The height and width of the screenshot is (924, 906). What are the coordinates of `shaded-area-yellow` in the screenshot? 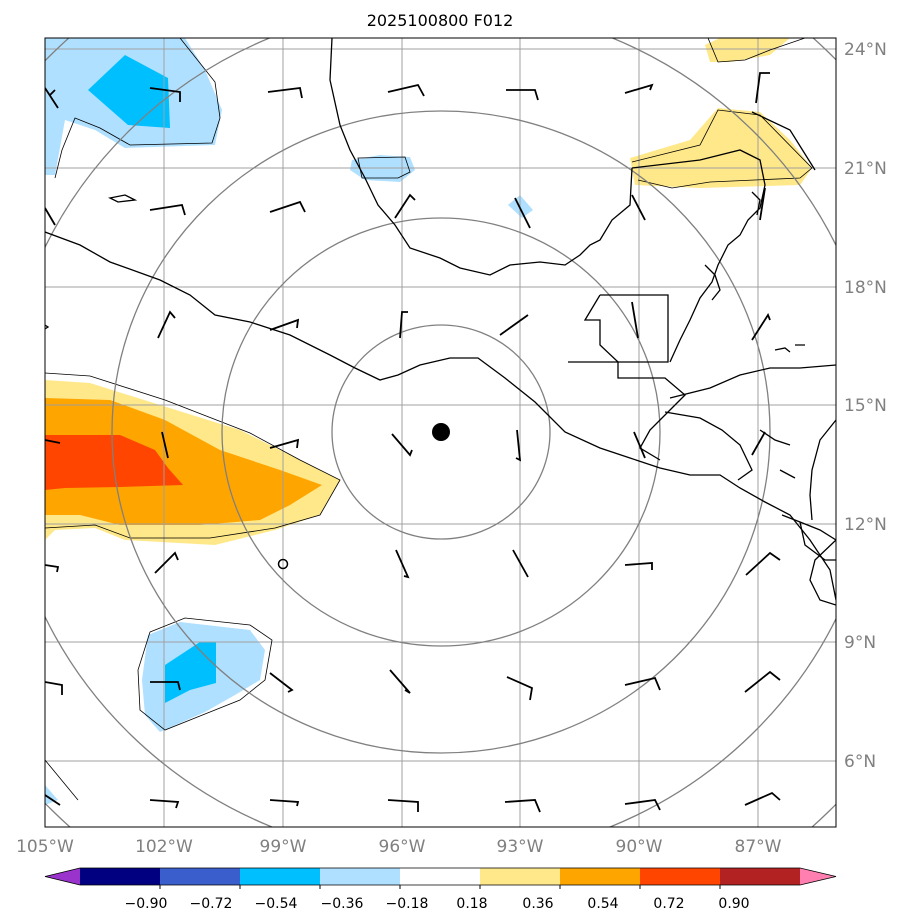 It's located at (721, 148).